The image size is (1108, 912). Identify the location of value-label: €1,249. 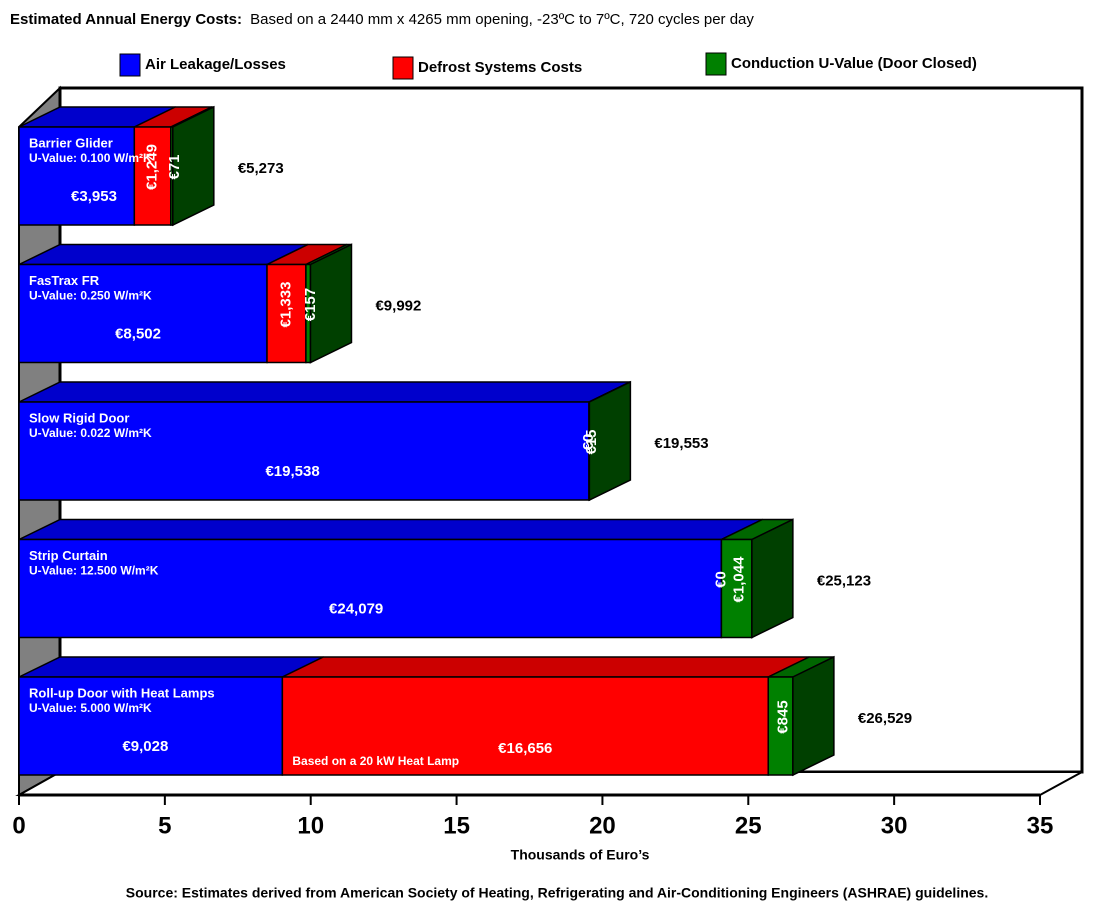
(152, 167).